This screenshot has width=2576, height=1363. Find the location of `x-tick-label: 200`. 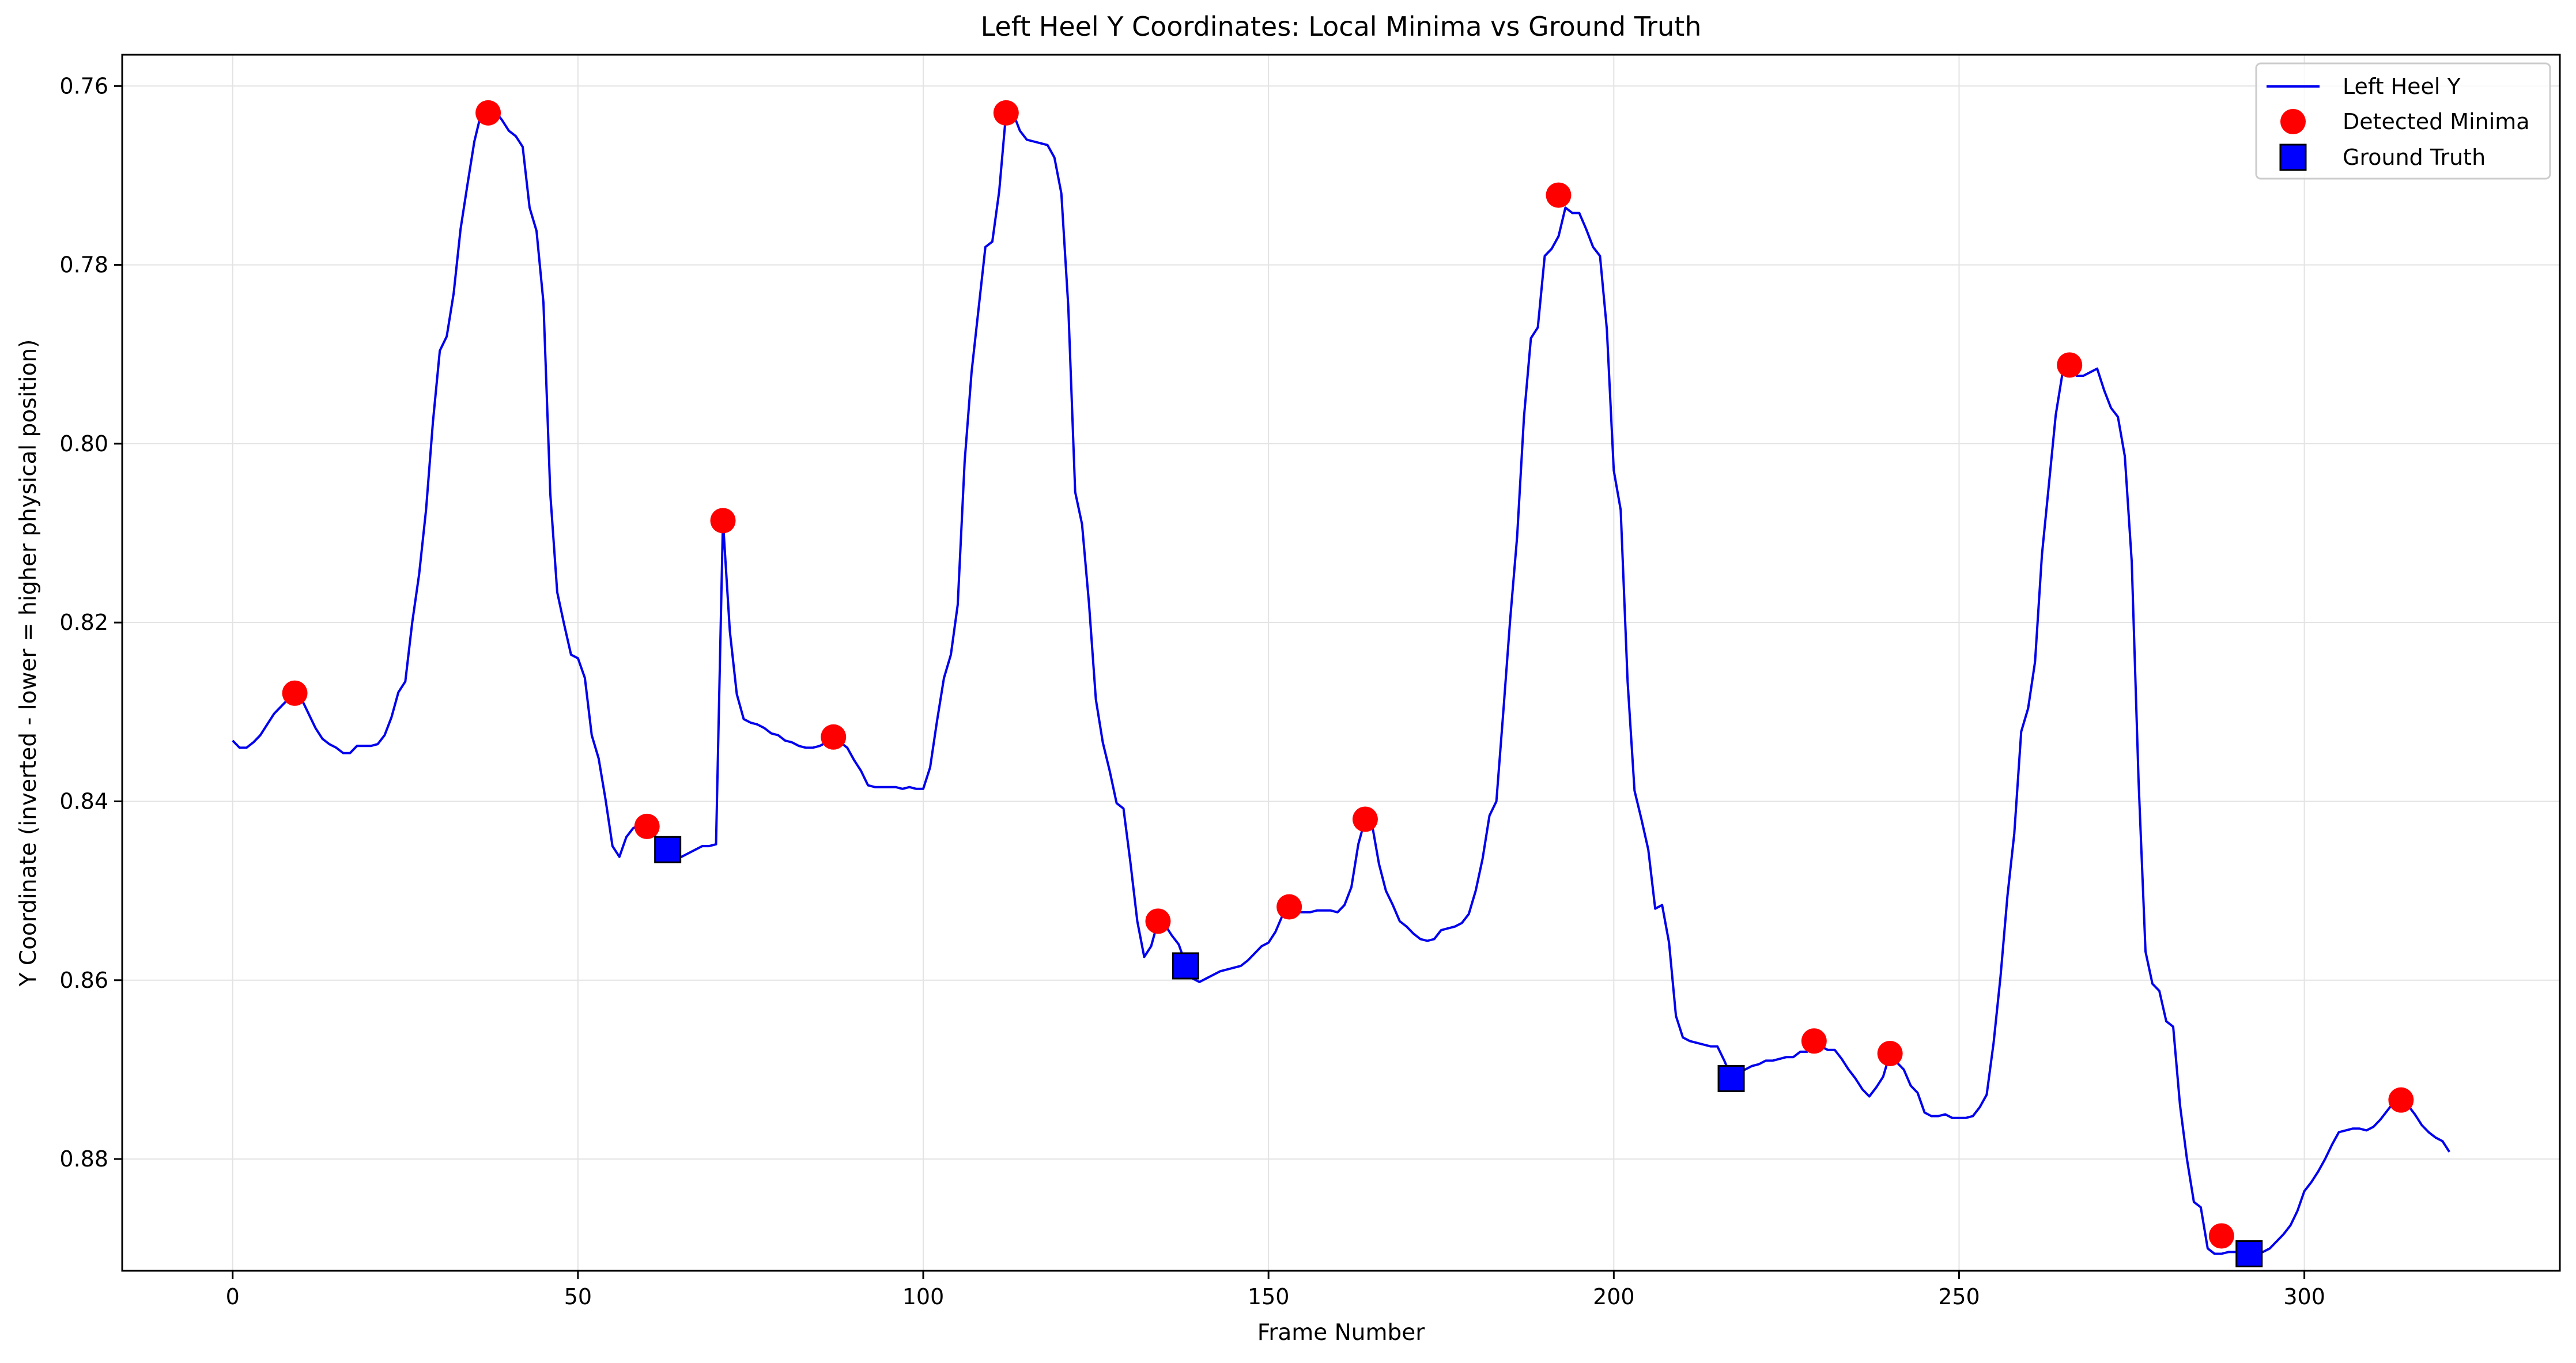

x-tick-label: 200 is located at coordinates (1614, 1296).